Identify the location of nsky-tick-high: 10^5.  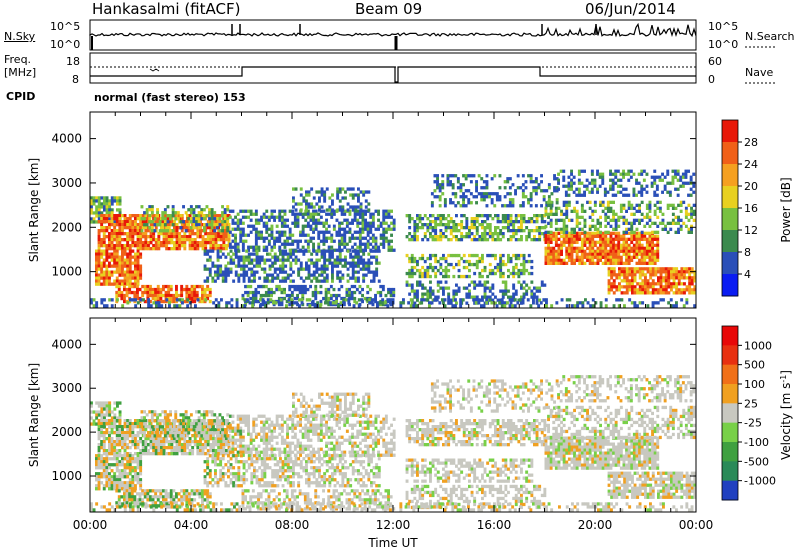
(65, 26).